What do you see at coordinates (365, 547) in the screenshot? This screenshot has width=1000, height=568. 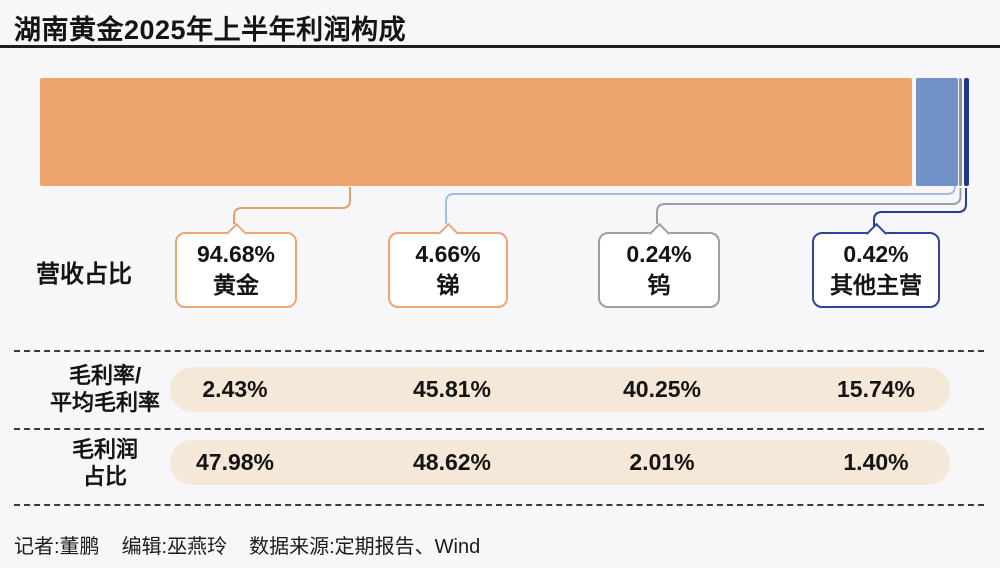 I see `data-source-credit: 数据来源:定期报告、Wind` at bounding box center [365, 547].